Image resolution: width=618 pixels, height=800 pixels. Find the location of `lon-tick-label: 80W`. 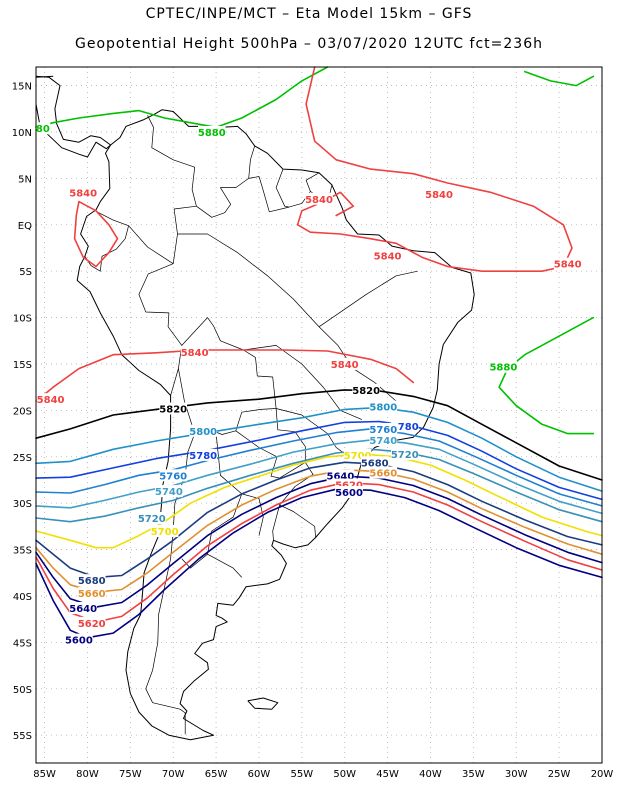

lon-tick-label: 80W is located at coordinates (87, 774).